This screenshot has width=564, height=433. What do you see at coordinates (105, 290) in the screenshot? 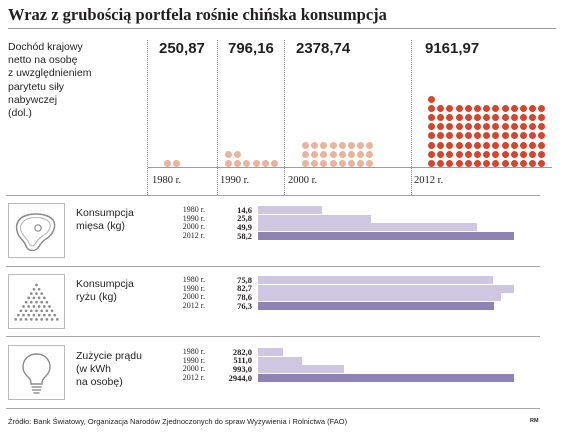
I see `rice-consumption-label: Konsumpcja ryżu (kg)` at bounding box center [105, 290].